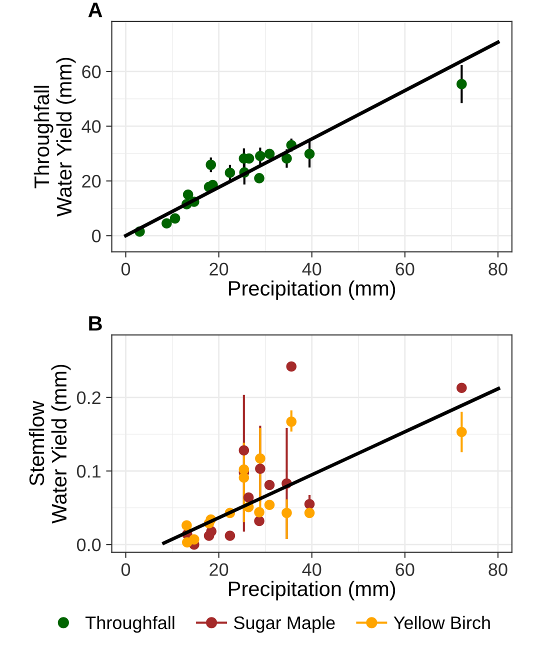 Image resolution: width=540 pixels, height=649 pixels. What do you see at coordinates (49, 444) in the screenshot?
I see `y-axis-title: Stemflow Water Yield (mm)` at bounding box center [49, 444].